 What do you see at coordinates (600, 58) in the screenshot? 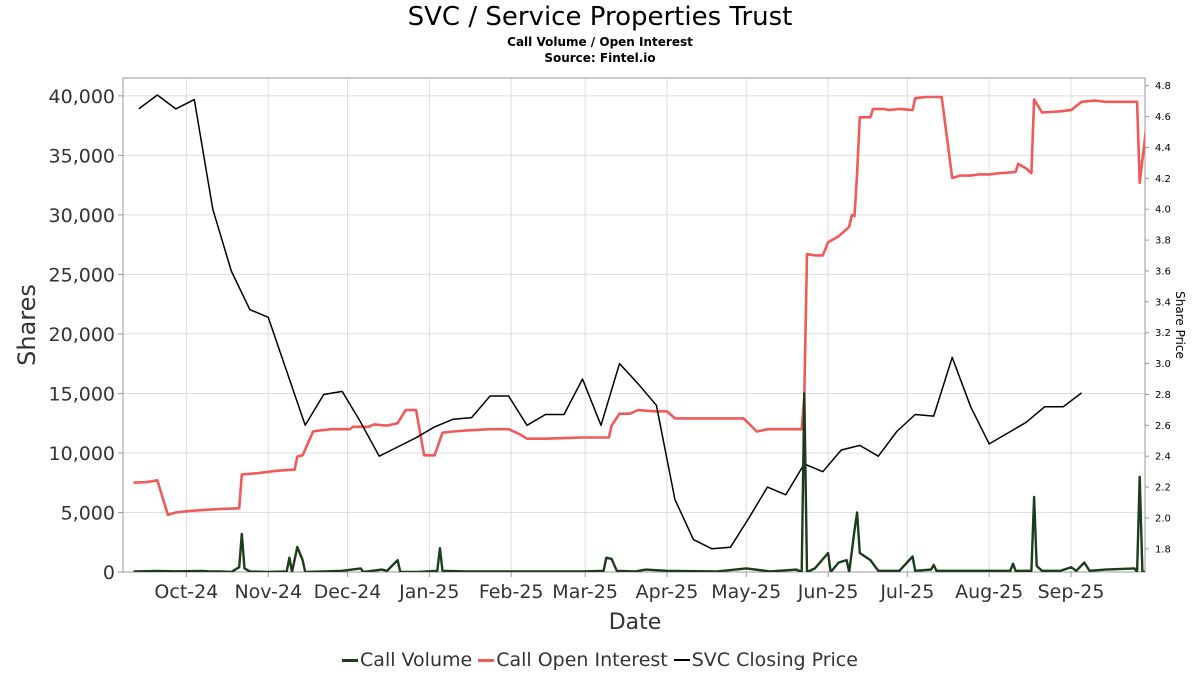
I see `chart-source: Source: Fintel.io` at bounding box center [600, 58].